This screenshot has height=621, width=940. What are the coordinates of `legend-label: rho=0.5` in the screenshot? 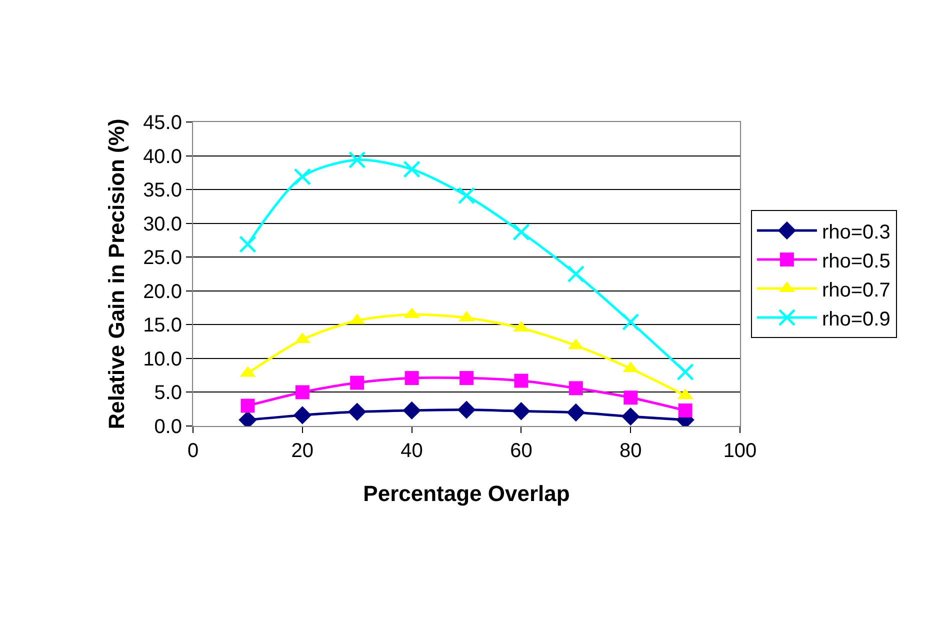 It's located at (856, 261).